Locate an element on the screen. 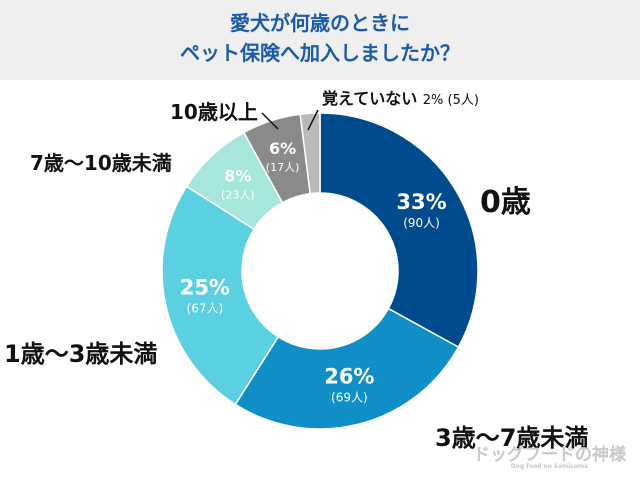 The image size is (640, 480). slice-percent-label: 26% is located at coordinates (349, 376).